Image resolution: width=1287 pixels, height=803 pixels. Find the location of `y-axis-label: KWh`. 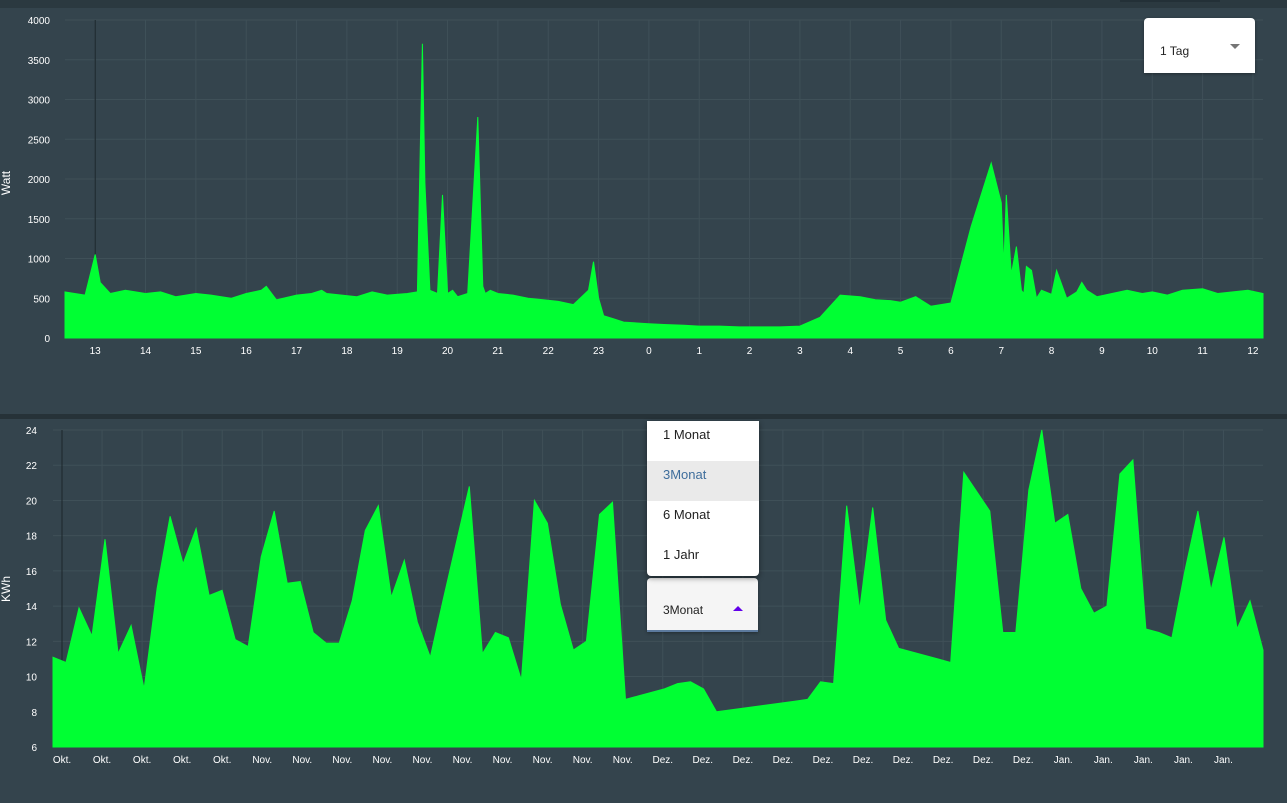

y-axis-label: KWh is located at coordinates (6, 589).